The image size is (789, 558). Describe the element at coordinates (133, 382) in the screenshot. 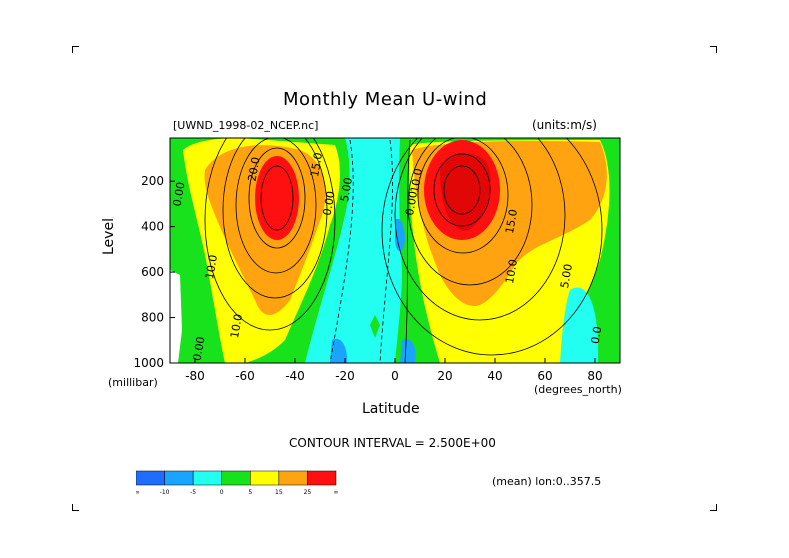

I see `y-units-label: (millibar)` at that location.